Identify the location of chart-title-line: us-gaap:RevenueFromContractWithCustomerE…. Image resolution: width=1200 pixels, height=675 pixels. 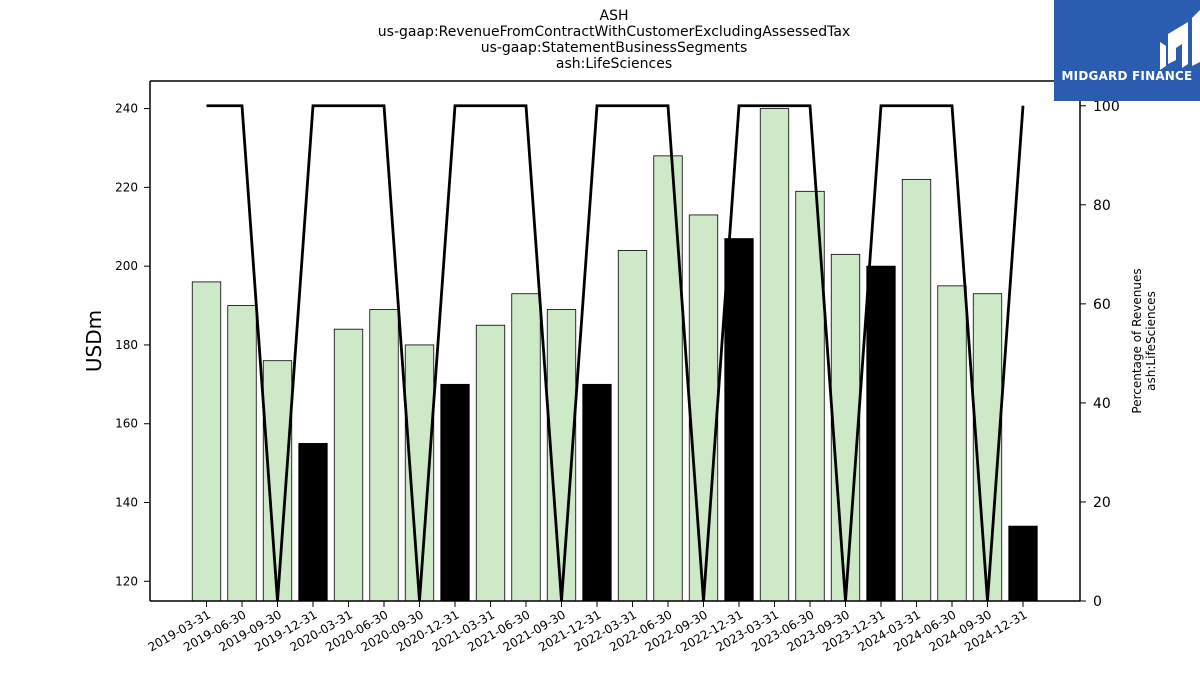
(614, 32).